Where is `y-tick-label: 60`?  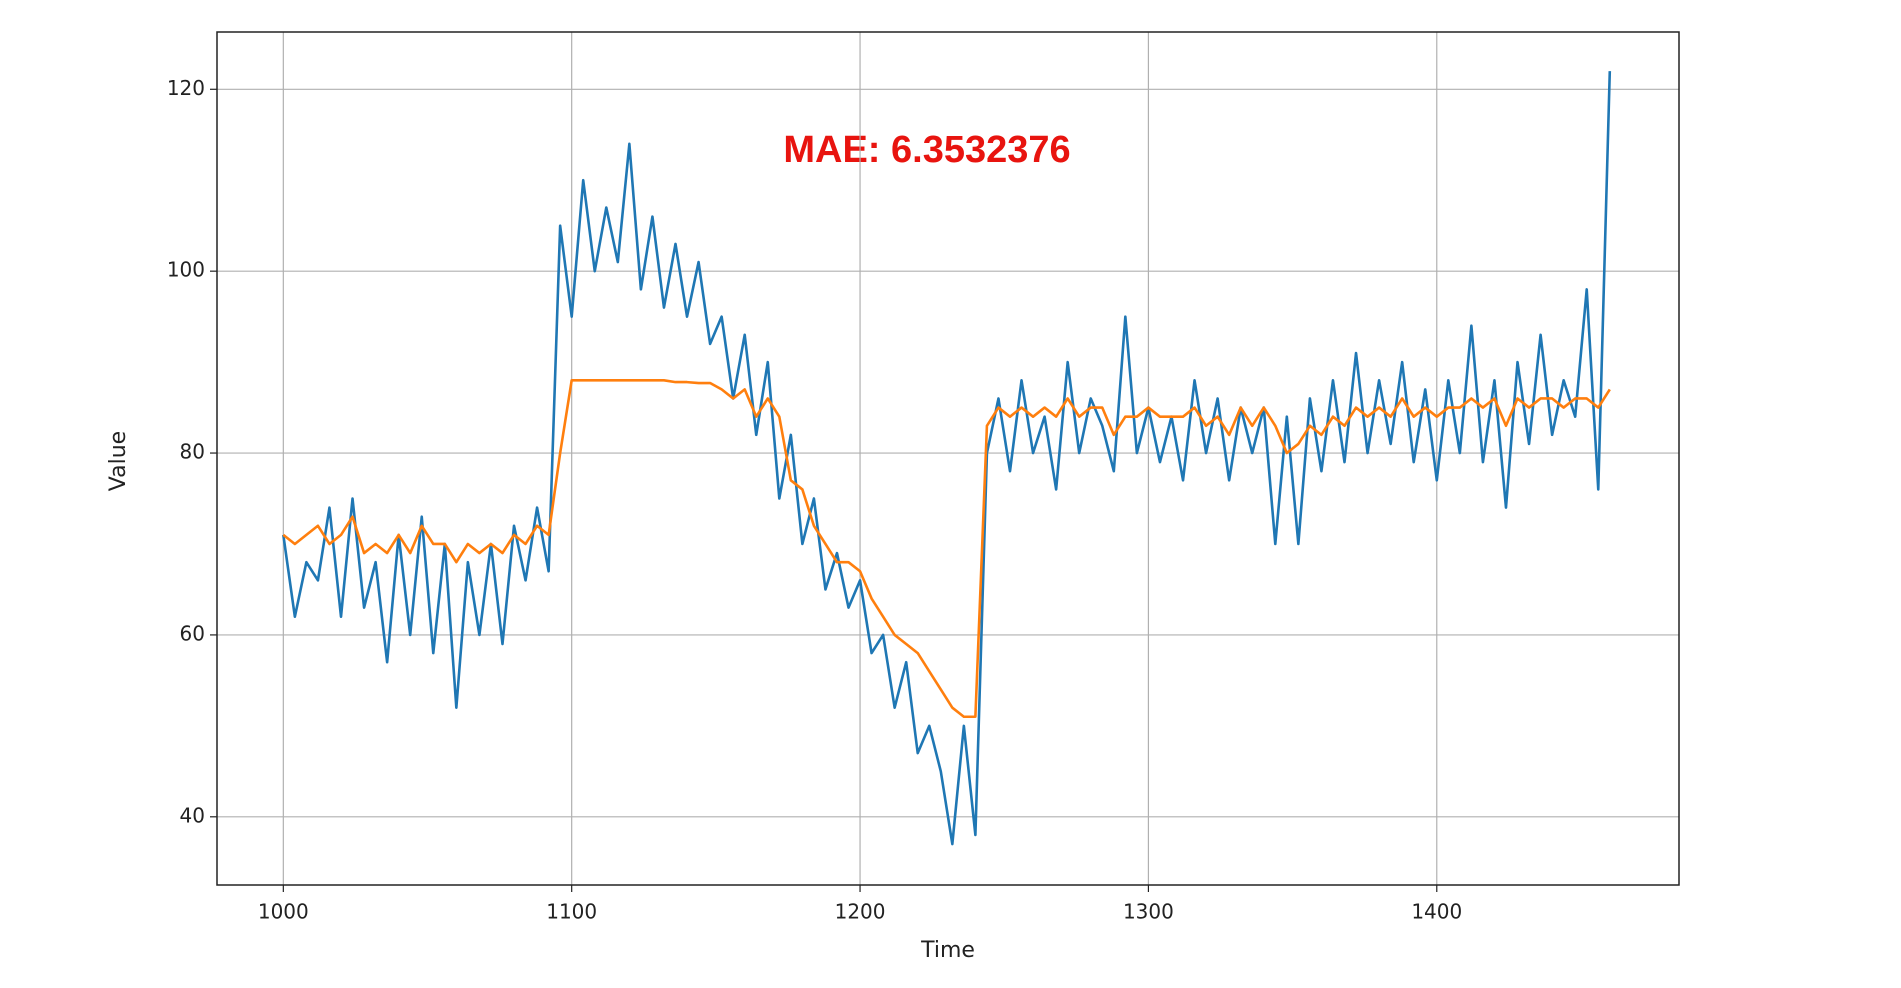 y-tick-label: 60 is located at coordinates (192, 633).